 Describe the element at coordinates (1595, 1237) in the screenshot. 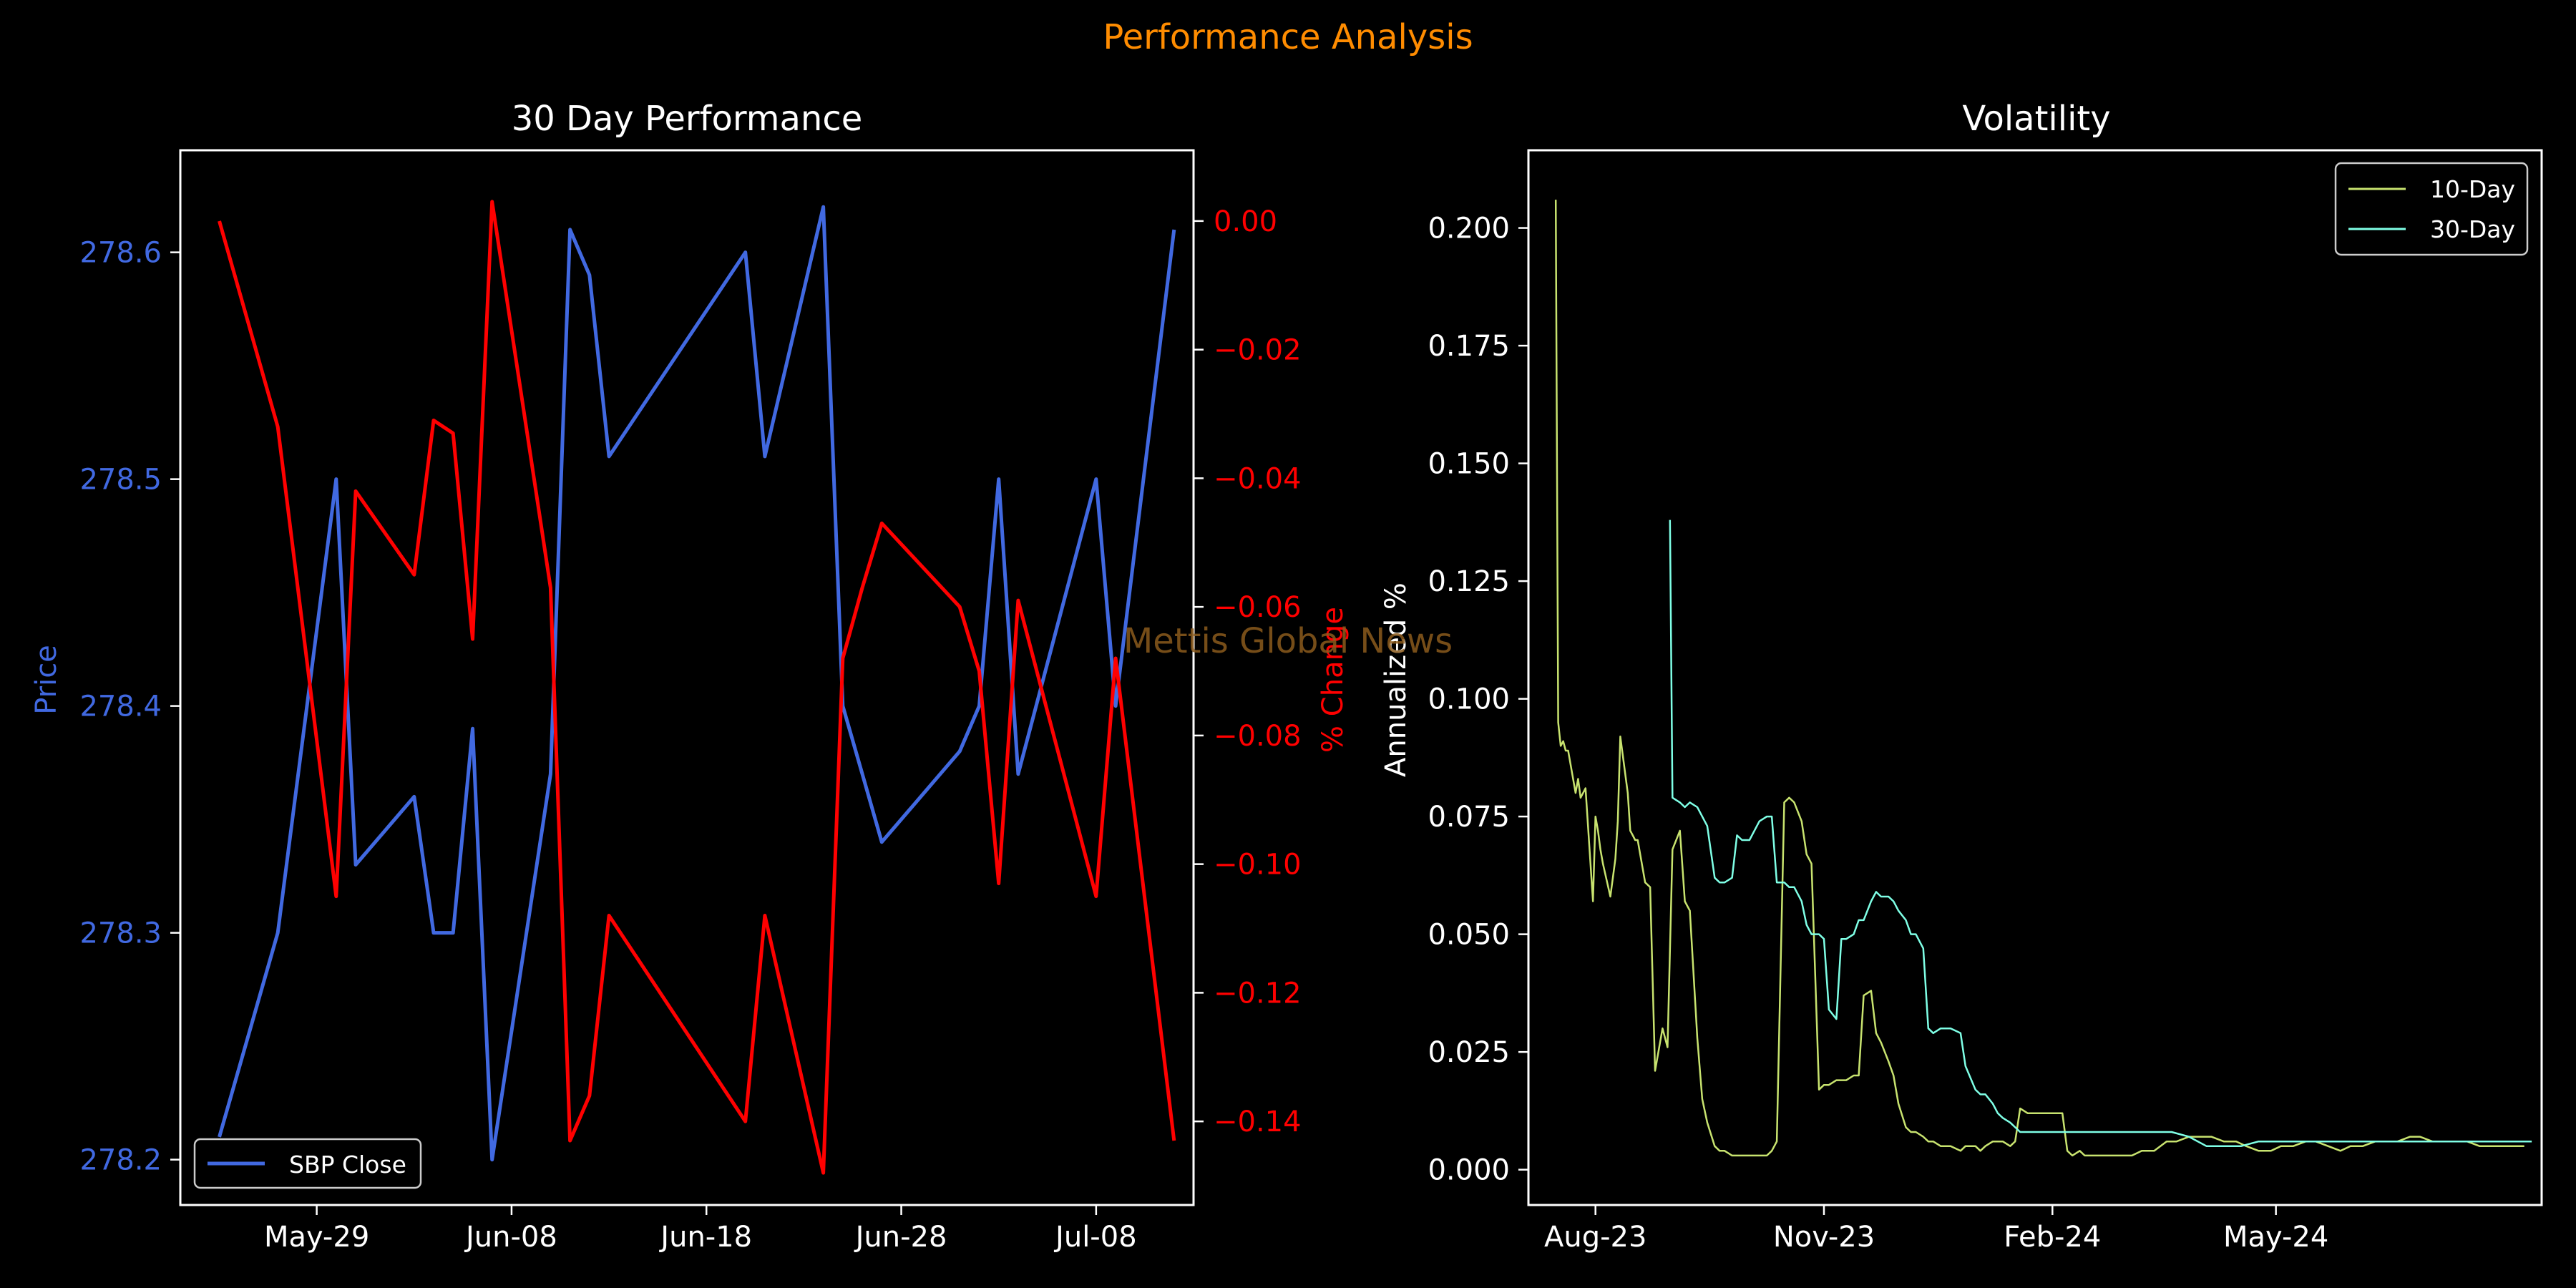

I see `x-tick-label: Aug-23` at that location.